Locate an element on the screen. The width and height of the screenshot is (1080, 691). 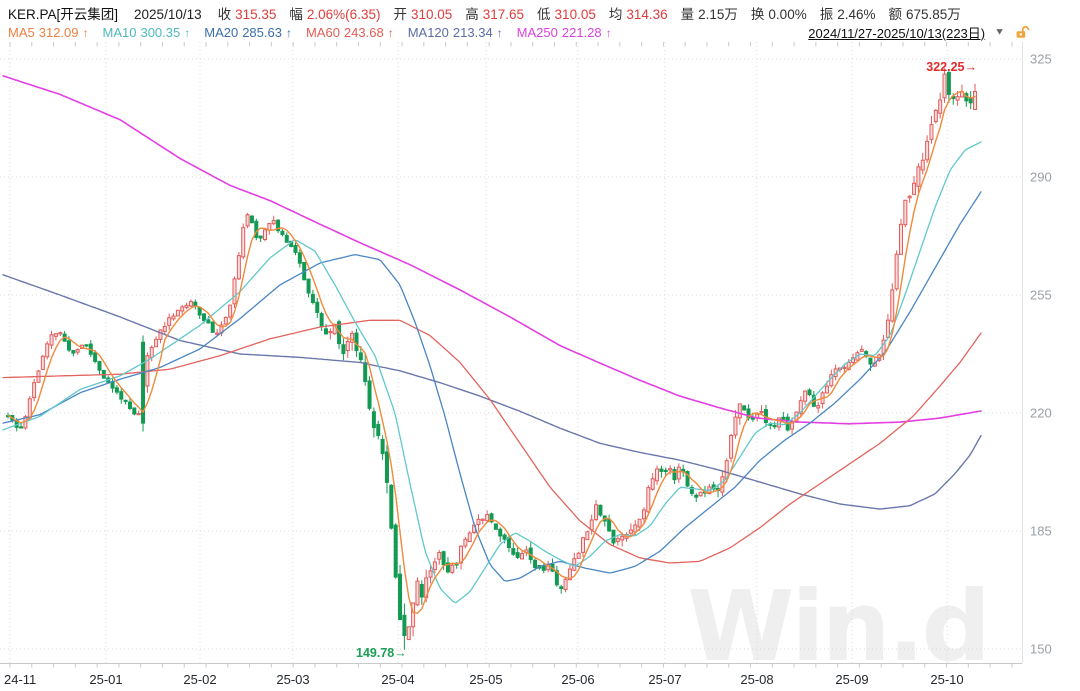
ma-legend-item-ma60: MA60 243.68 ↑ is located at coordinates (350, 32).